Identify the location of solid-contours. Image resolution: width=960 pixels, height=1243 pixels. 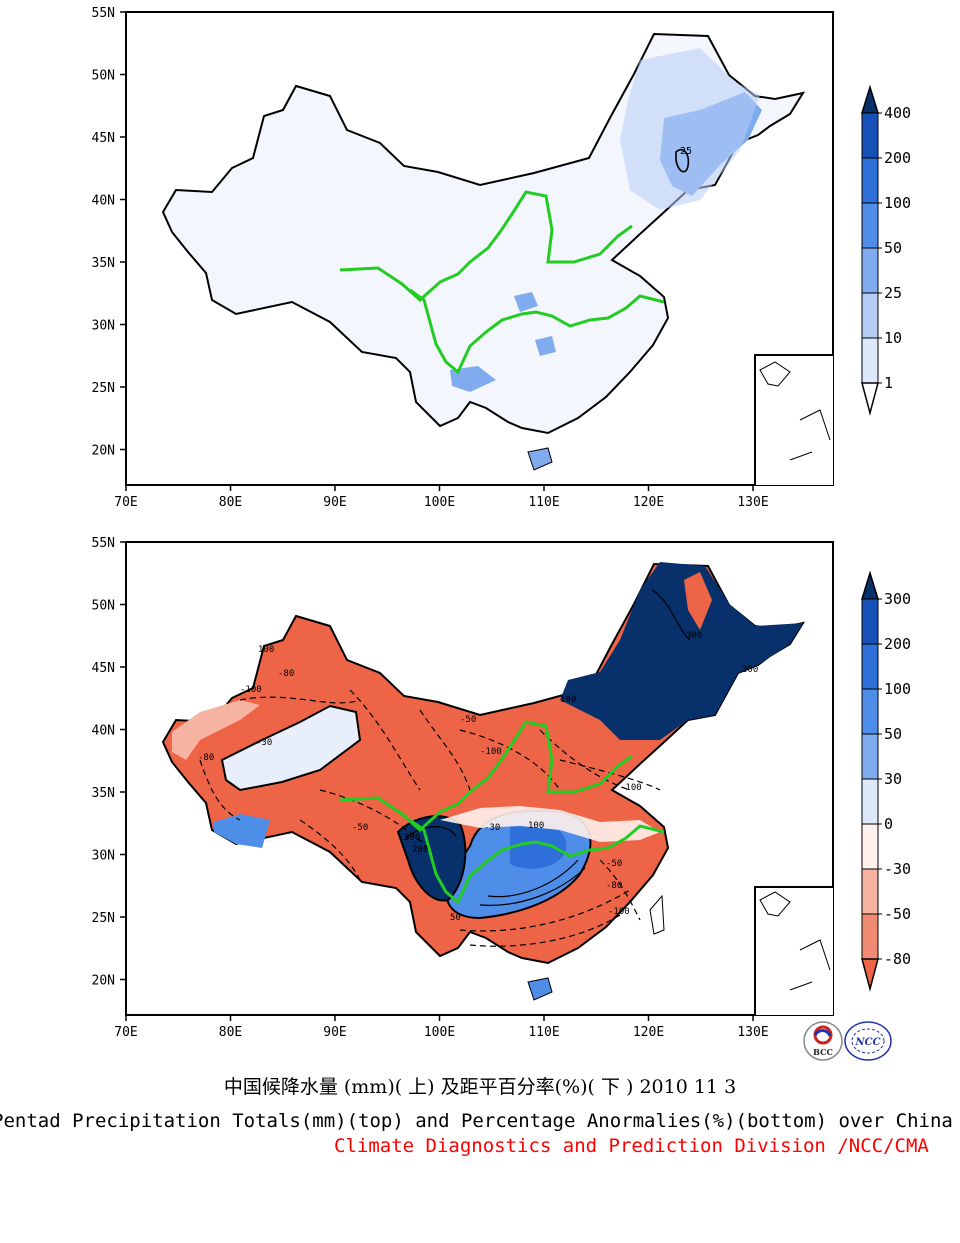
(547, 747).